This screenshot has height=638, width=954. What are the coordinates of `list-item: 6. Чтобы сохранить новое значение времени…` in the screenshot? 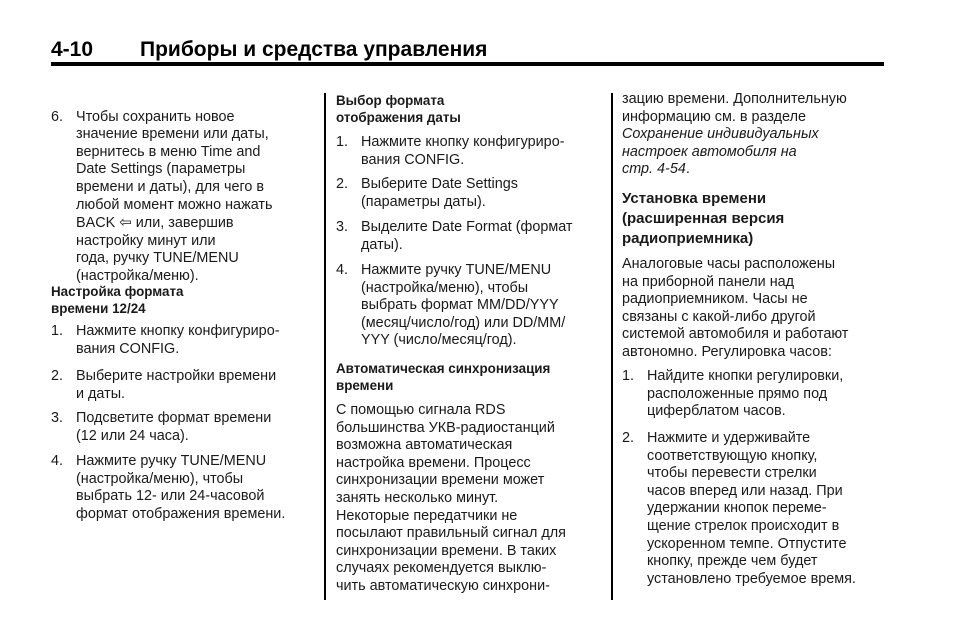 It's located at (198, 188).